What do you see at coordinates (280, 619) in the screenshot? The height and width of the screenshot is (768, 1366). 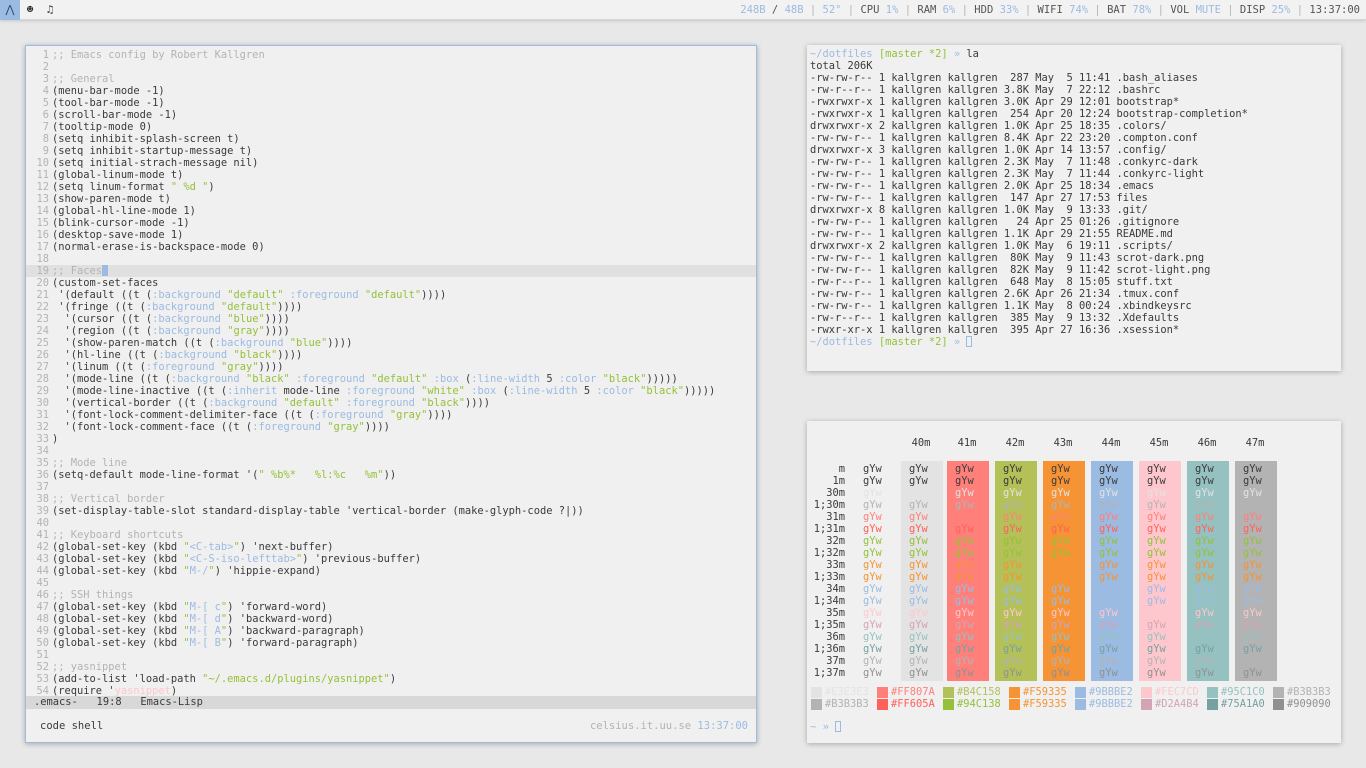 I see `code-token: ) 'backward-word)` at bounding box center [280, 619].